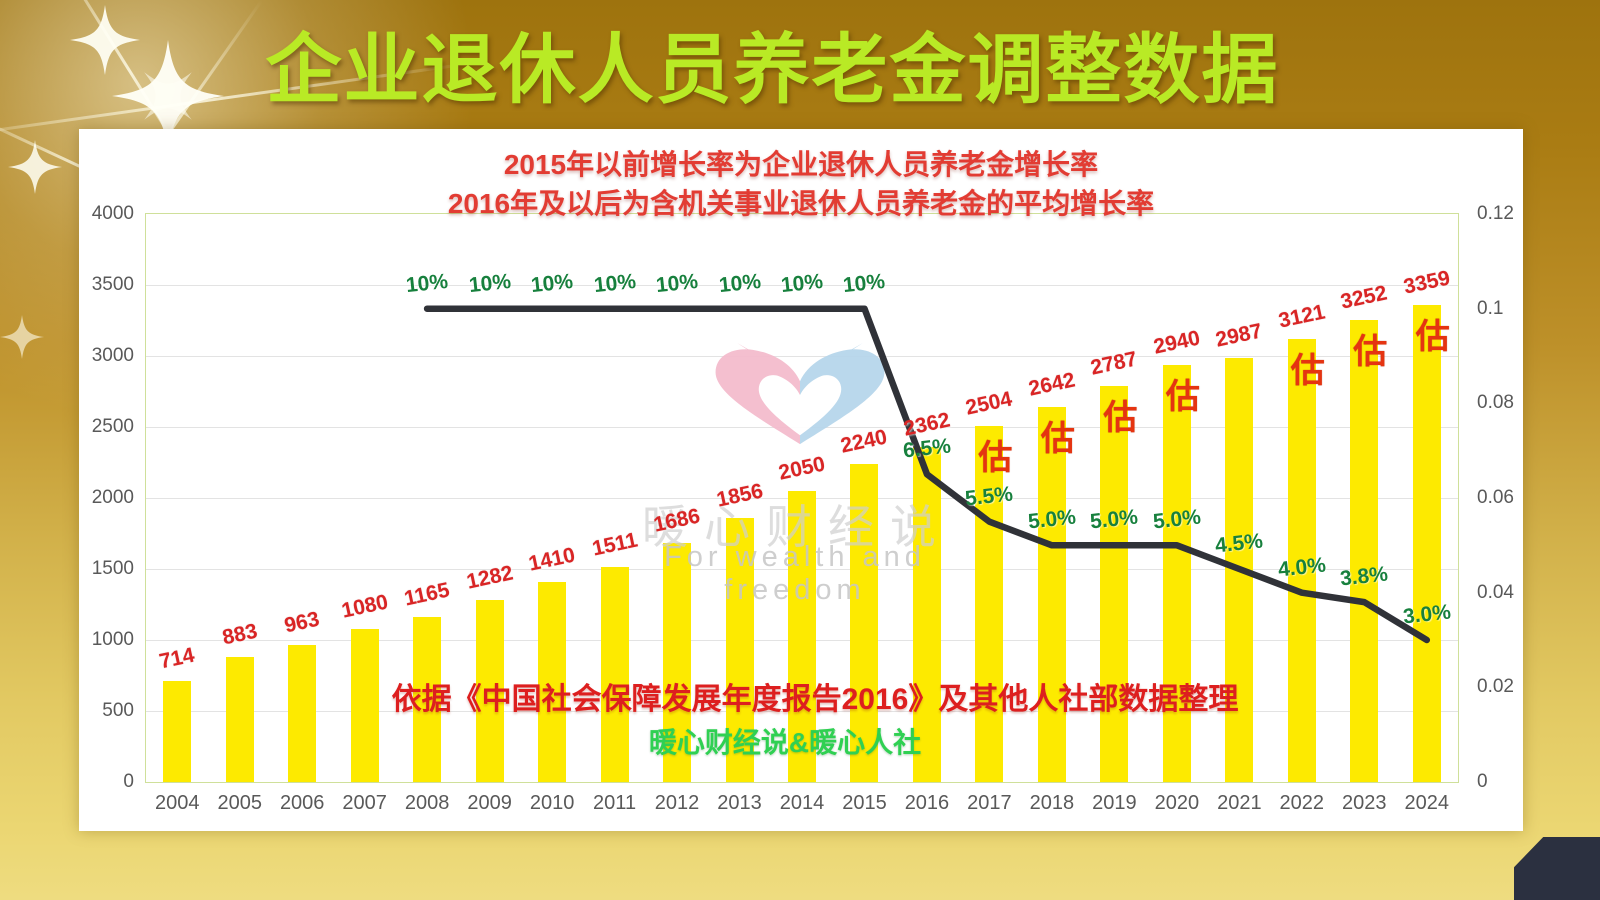 The width and height of the screenshot is (1600, 900). Describe the element at coordinates (1114, 803) in the screenshot. I see `x-tick-label: 2019` at that location.